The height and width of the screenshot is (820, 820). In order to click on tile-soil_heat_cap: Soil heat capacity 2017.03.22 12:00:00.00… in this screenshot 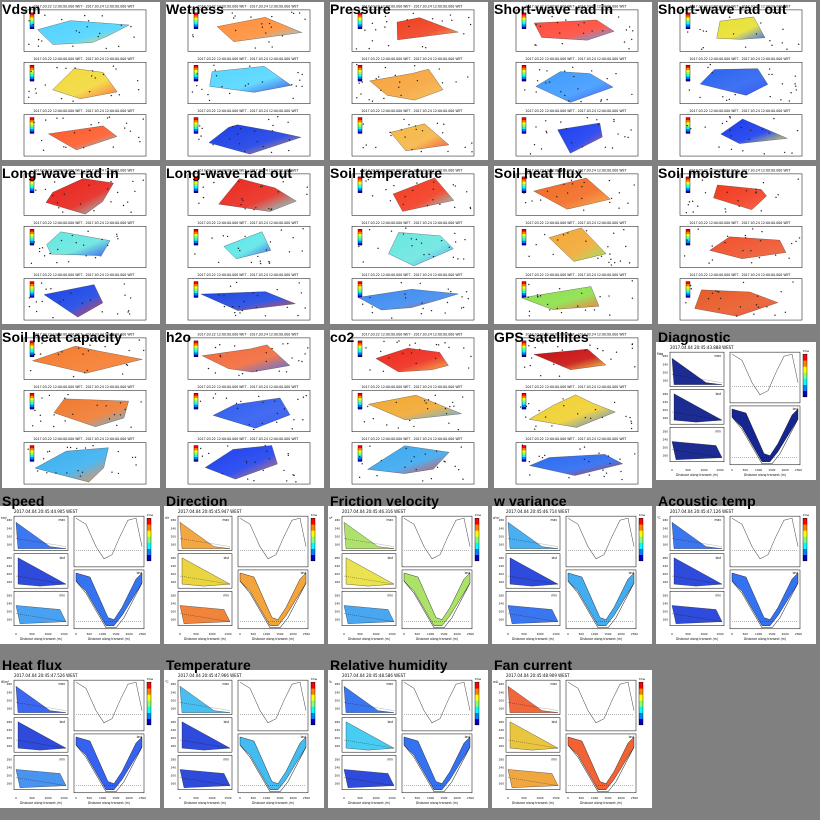, I will do `click(82, 410)`.